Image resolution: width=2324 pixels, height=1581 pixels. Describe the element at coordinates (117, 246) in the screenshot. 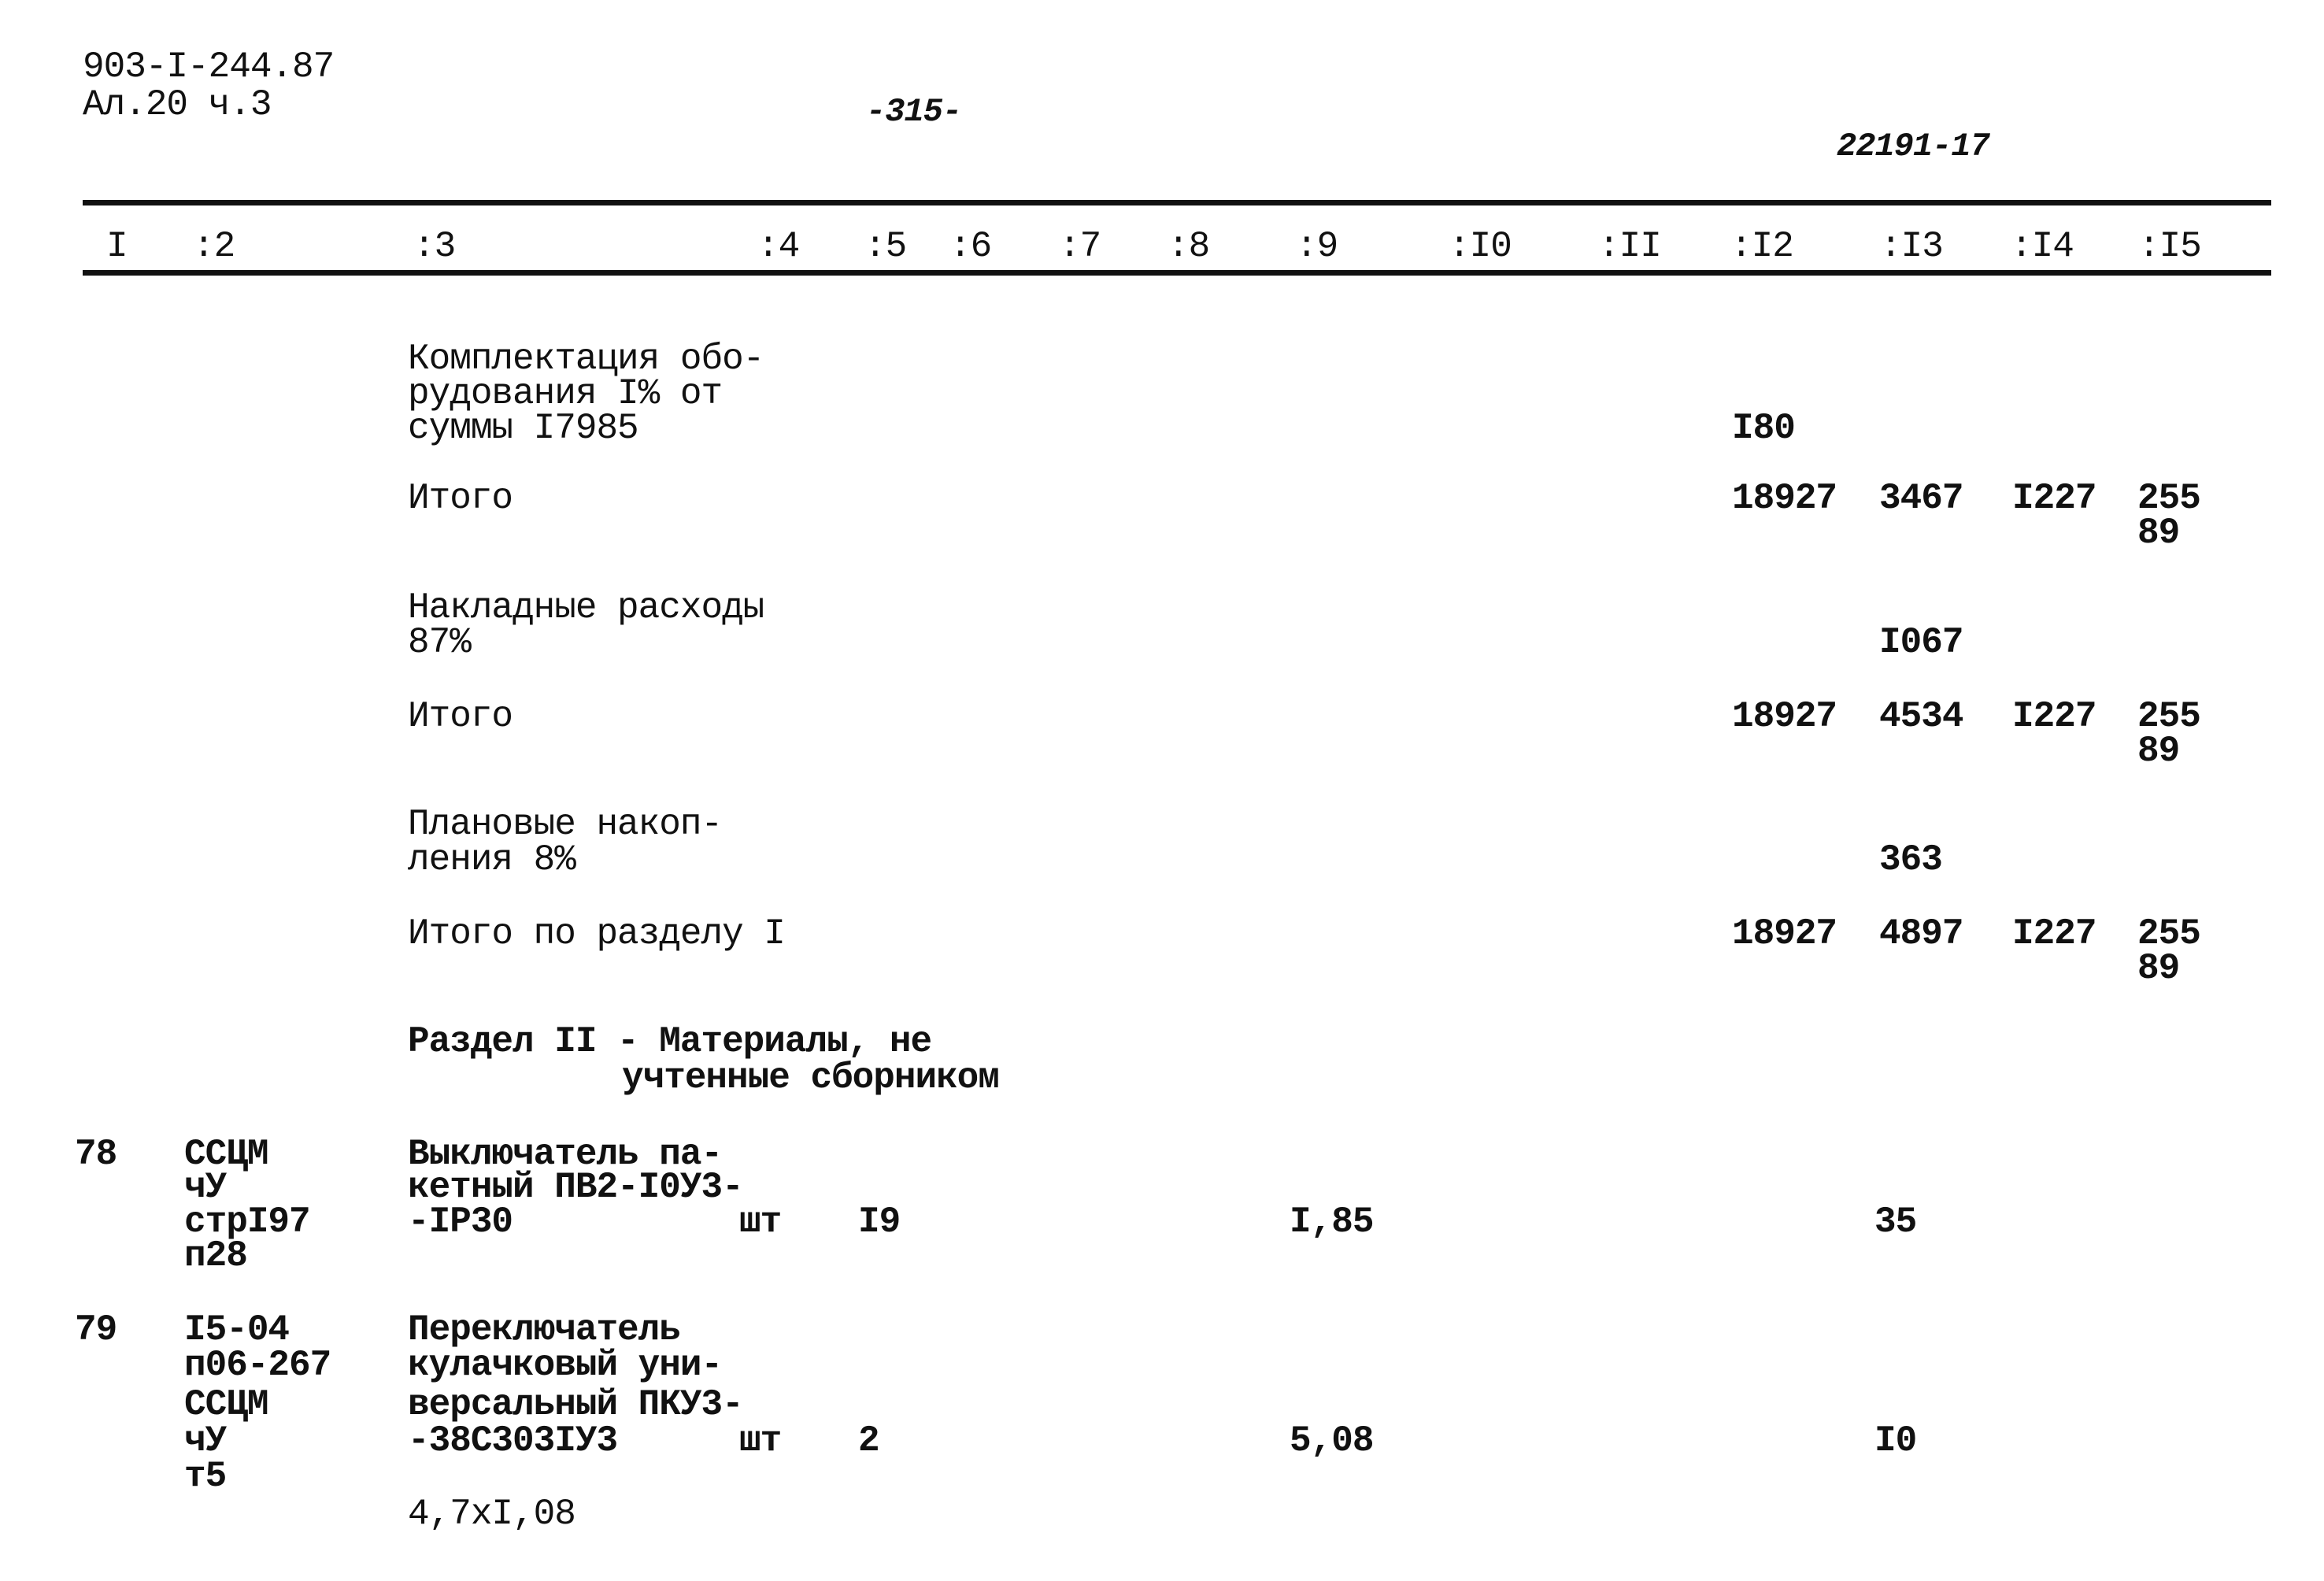

I see `col-header: I` at that location.